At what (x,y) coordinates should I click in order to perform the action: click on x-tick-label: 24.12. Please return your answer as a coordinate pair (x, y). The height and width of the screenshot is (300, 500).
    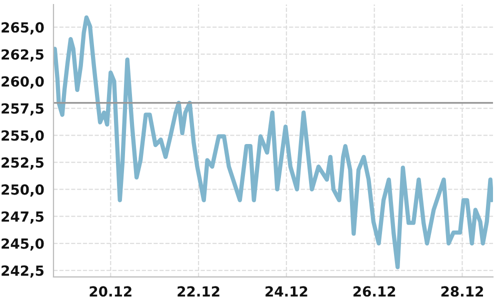
    Looking at the image, I should click on (287, 291).